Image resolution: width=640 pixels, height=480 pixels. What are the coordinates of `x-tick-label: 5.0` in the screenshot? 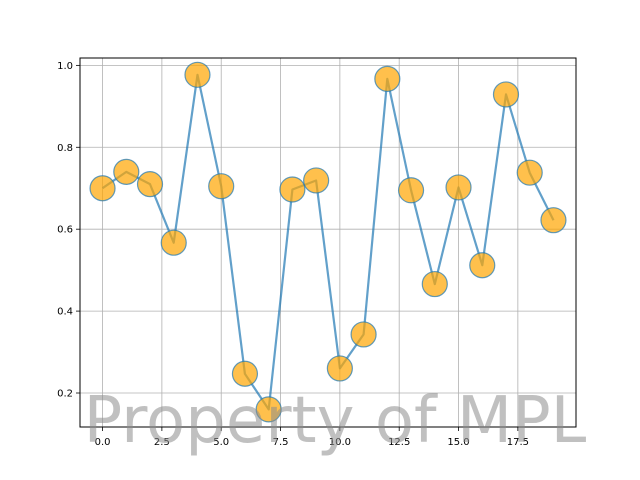 It's located at (221, 442).